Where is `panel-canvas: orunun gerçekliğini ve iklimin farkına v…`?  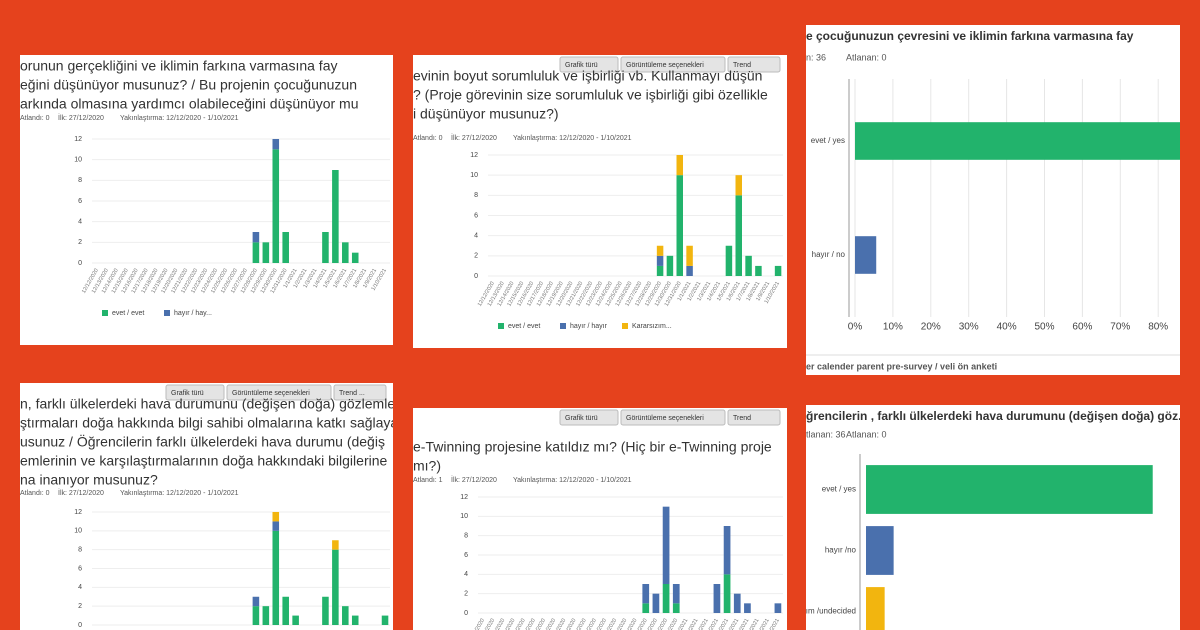 panel-canvas: orunun gerçekliğini ve iklimin farkına v… is located at coordinates (205, 187).